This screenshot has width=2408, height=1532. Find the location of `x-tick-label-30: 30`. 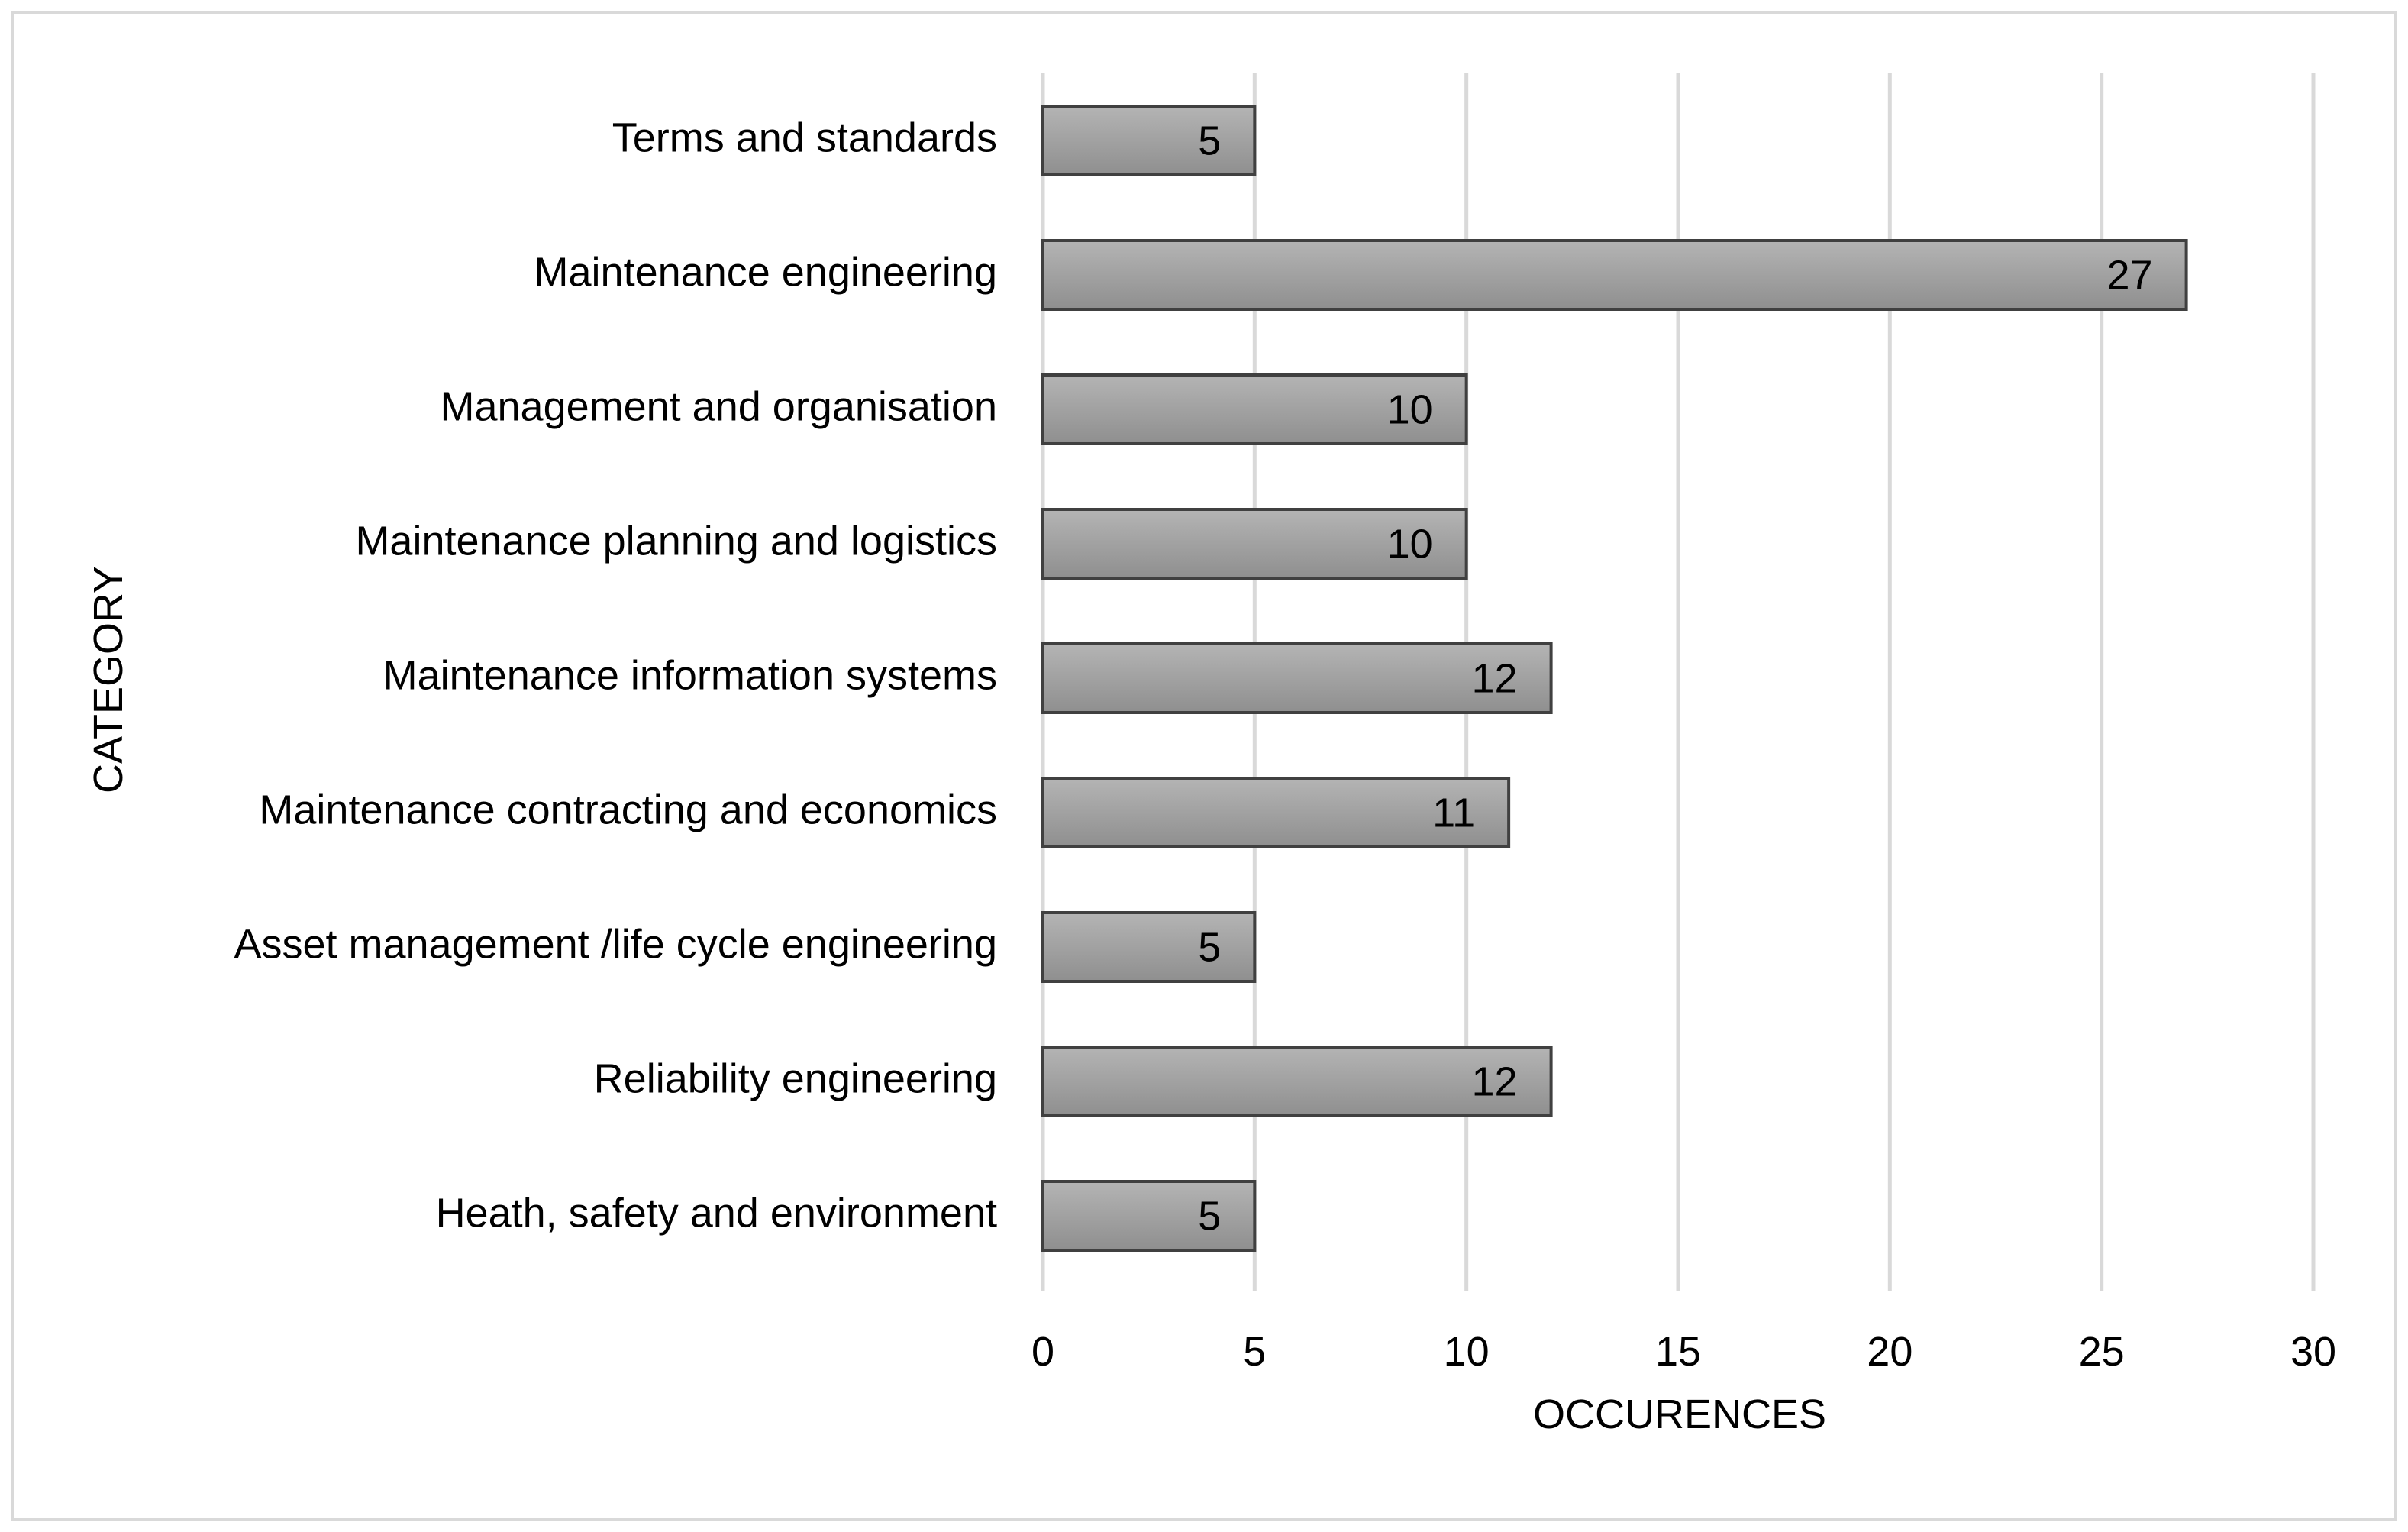

x-tick-label-30: 30 is located at coordinates (2313, 1352).